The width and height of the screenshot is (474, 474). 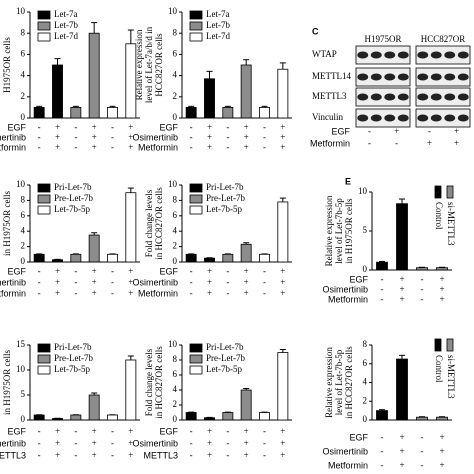 What do you see at coordinates (13, 455) in the screenshot?
I see `condition-label: METTL3` at bounding box center [13, 455].